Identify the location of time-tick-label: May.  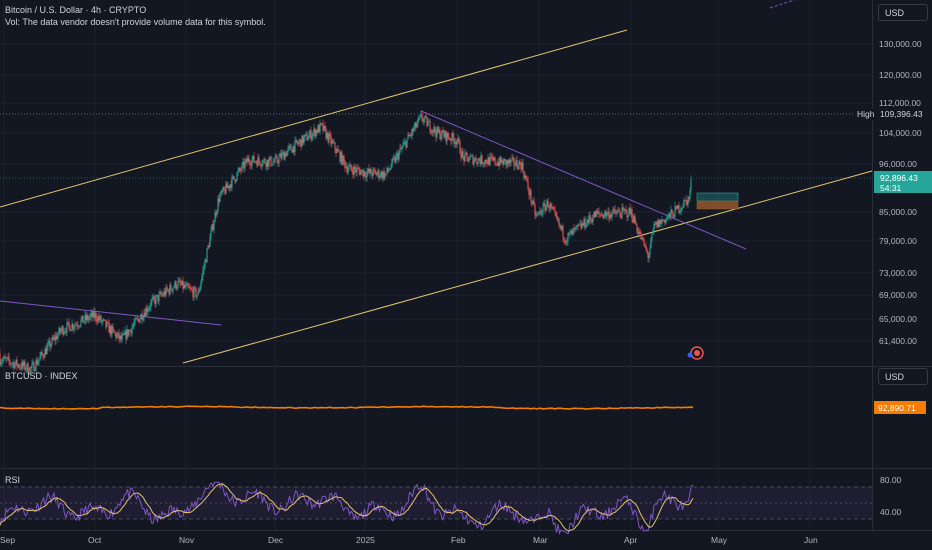
(719, 540).